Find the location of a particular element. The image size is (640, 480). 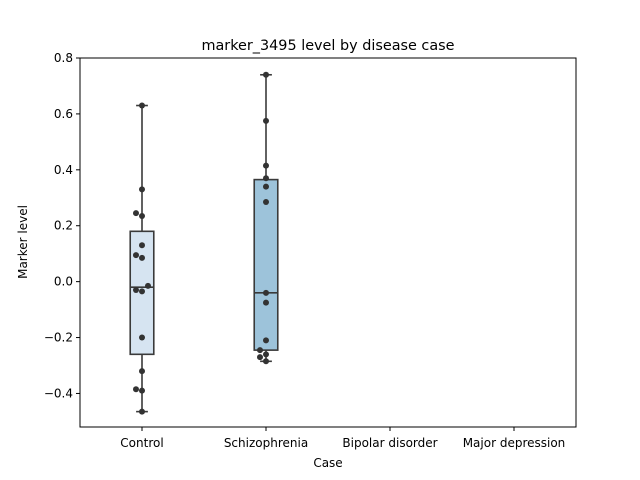

chart-title: marker_3495 level by disease case is located at coordinates (327, 46).